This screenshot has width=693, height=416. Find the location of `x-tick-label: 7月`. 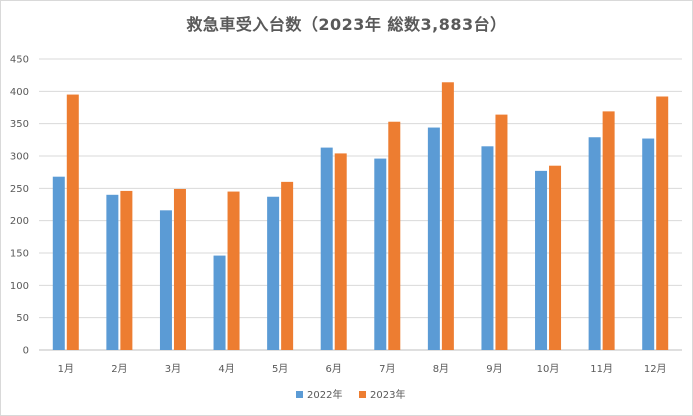

x-tick-label: 7月 is located at coordinates (387, 369).